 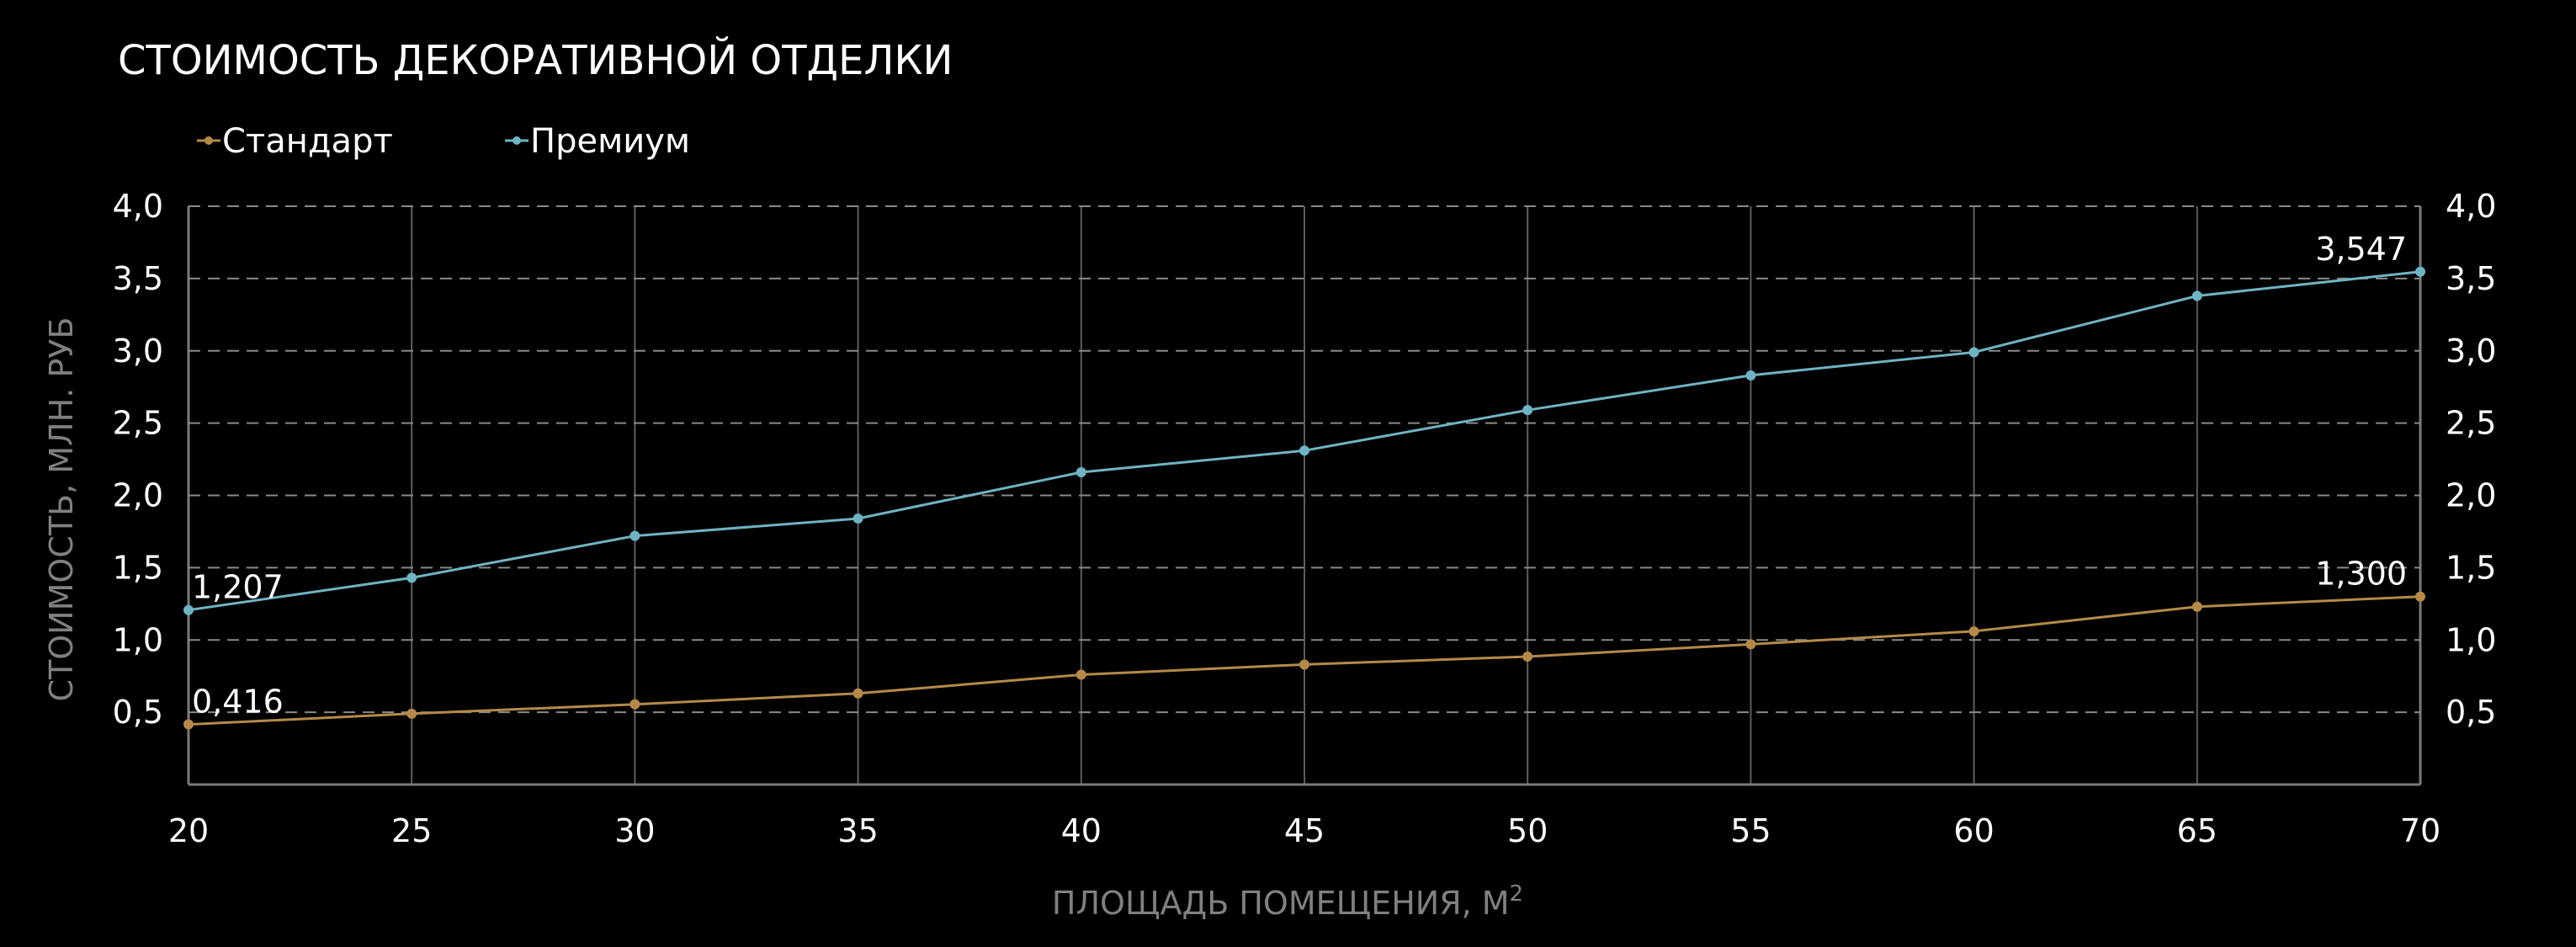 I want to click on y-tick-label-right: 4,0, so click(x=2471, y=206).